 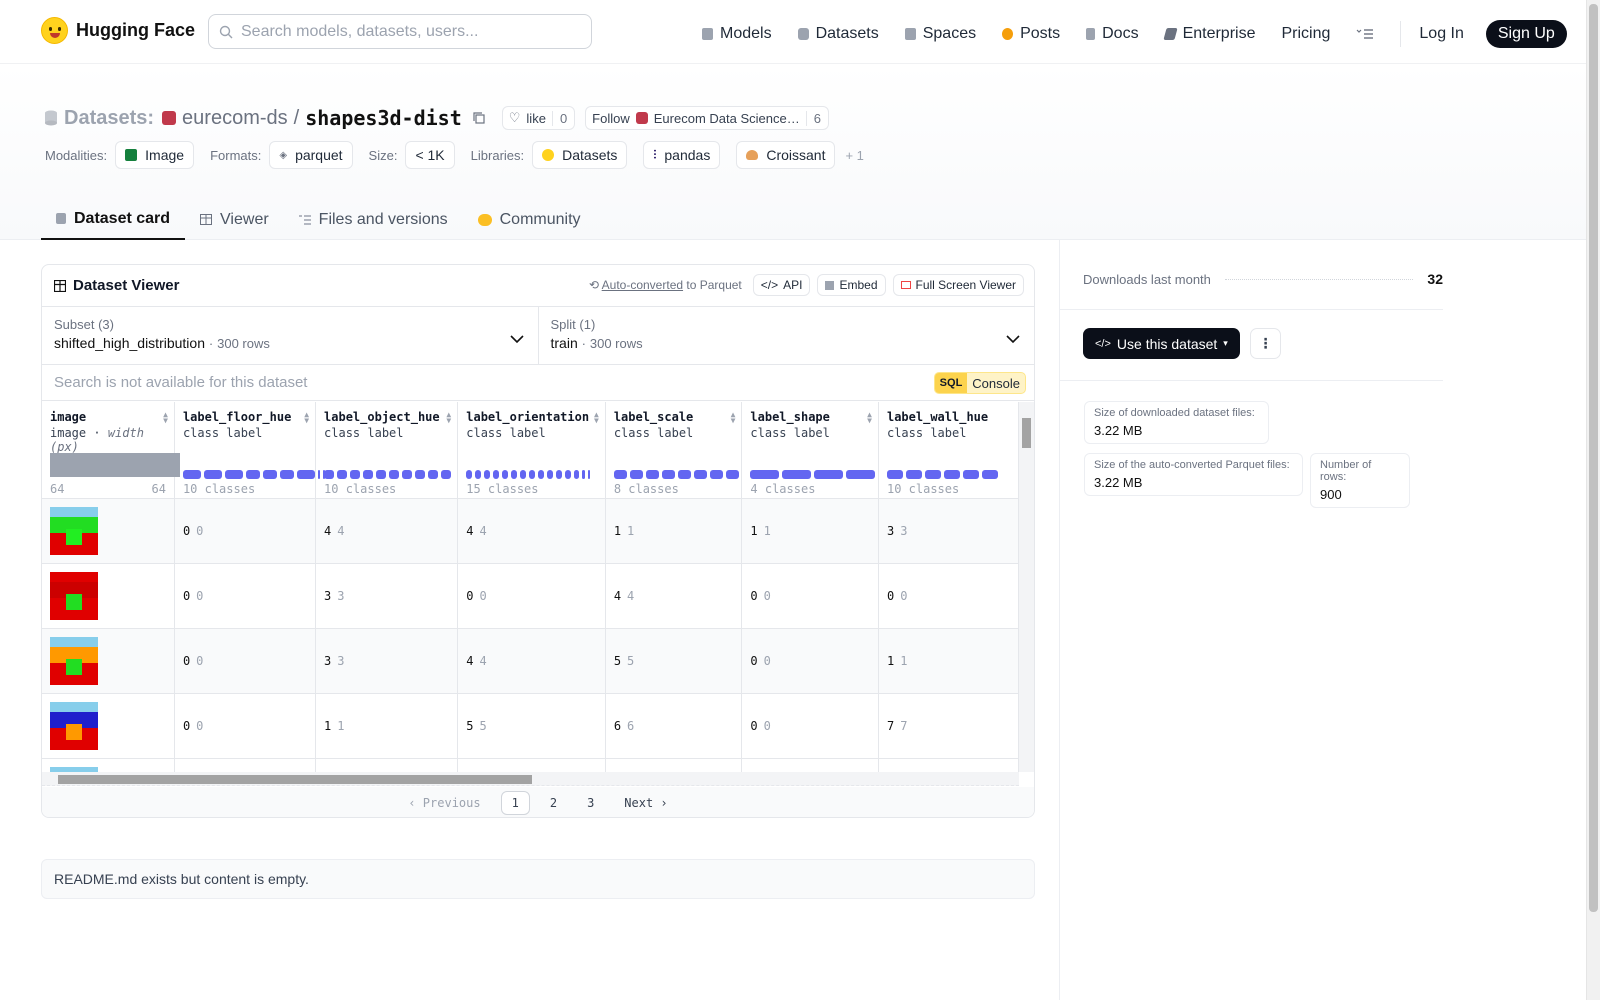 I want to click on page-2-button: 2, so click(x=553, y=803).